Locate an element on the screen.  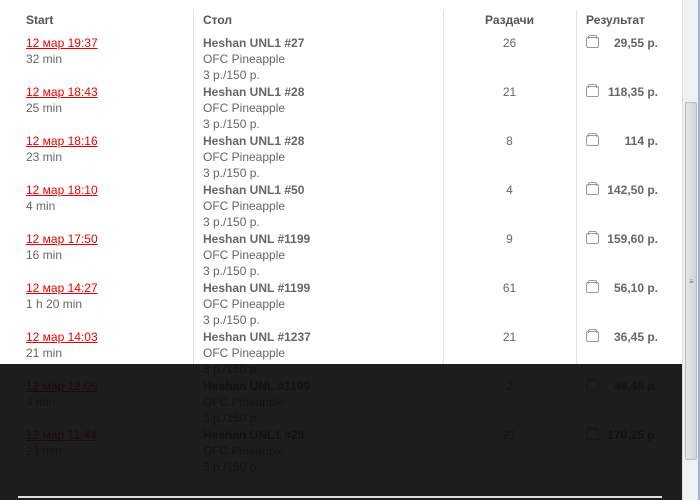
session-duration: 32 min is located at coordinates (44, 59).